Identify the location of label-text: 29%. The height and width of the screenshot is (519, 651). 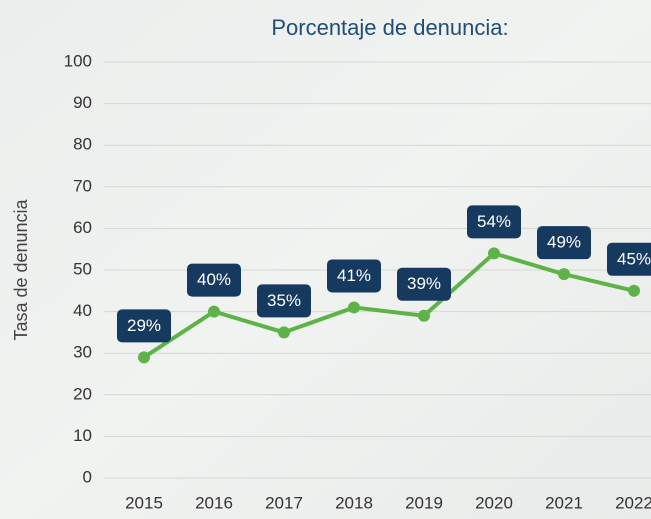
(144, 325).